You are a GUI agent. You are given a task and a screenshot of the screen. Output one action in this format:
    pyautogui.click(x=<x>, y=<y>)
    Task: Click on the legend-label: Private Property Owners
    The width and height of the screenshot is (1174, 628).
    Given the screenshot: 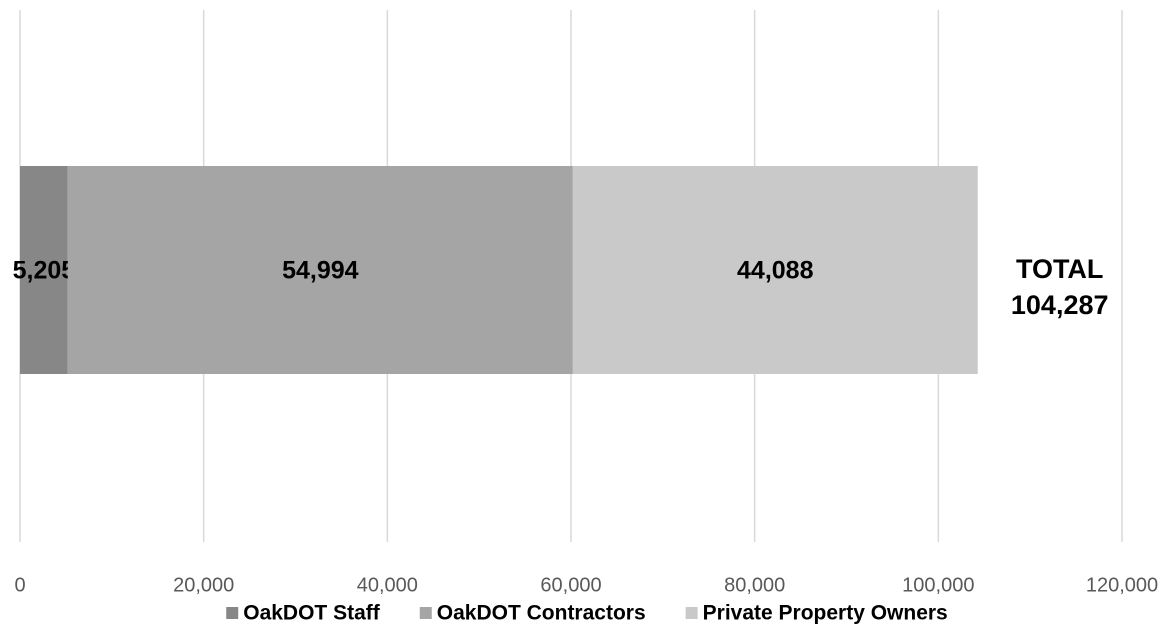 What is the action you would take?
    pyautogui.click(x=825, y=613)
    